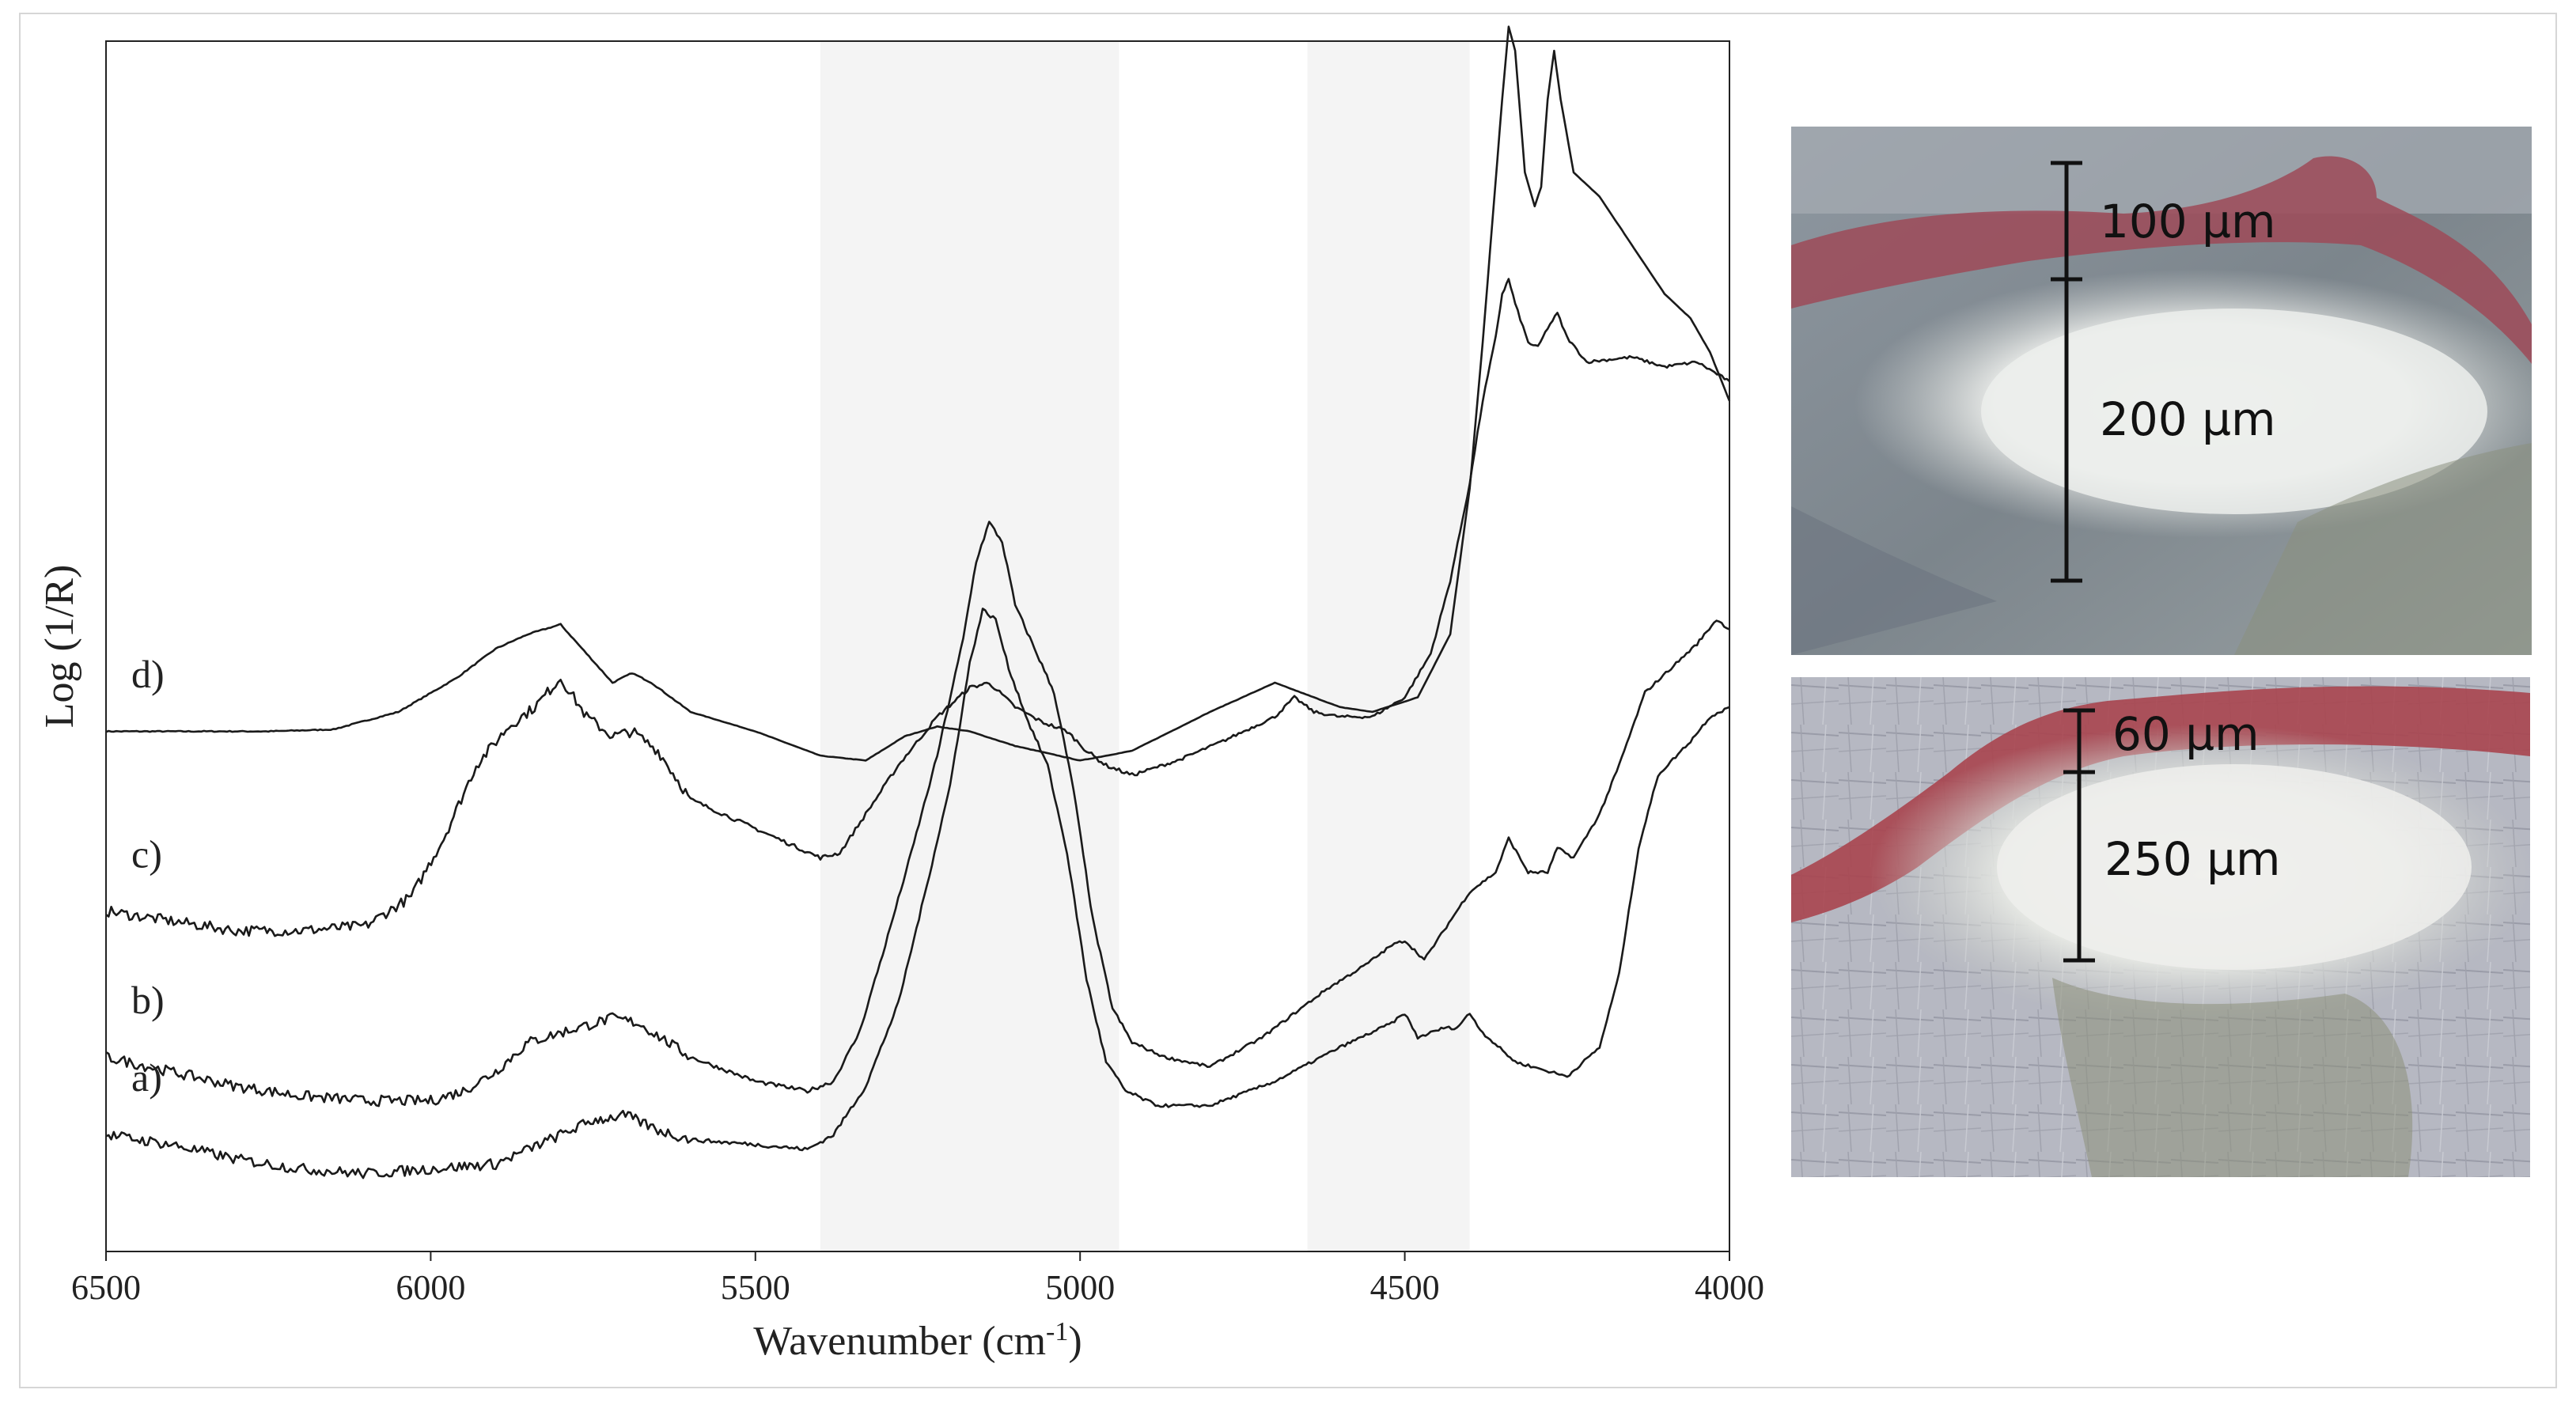 The width and height of the screenshot is (2576, 1401). I want to click on micrograph-top-image: 100 µm 200 µm, so click(2161, 391).